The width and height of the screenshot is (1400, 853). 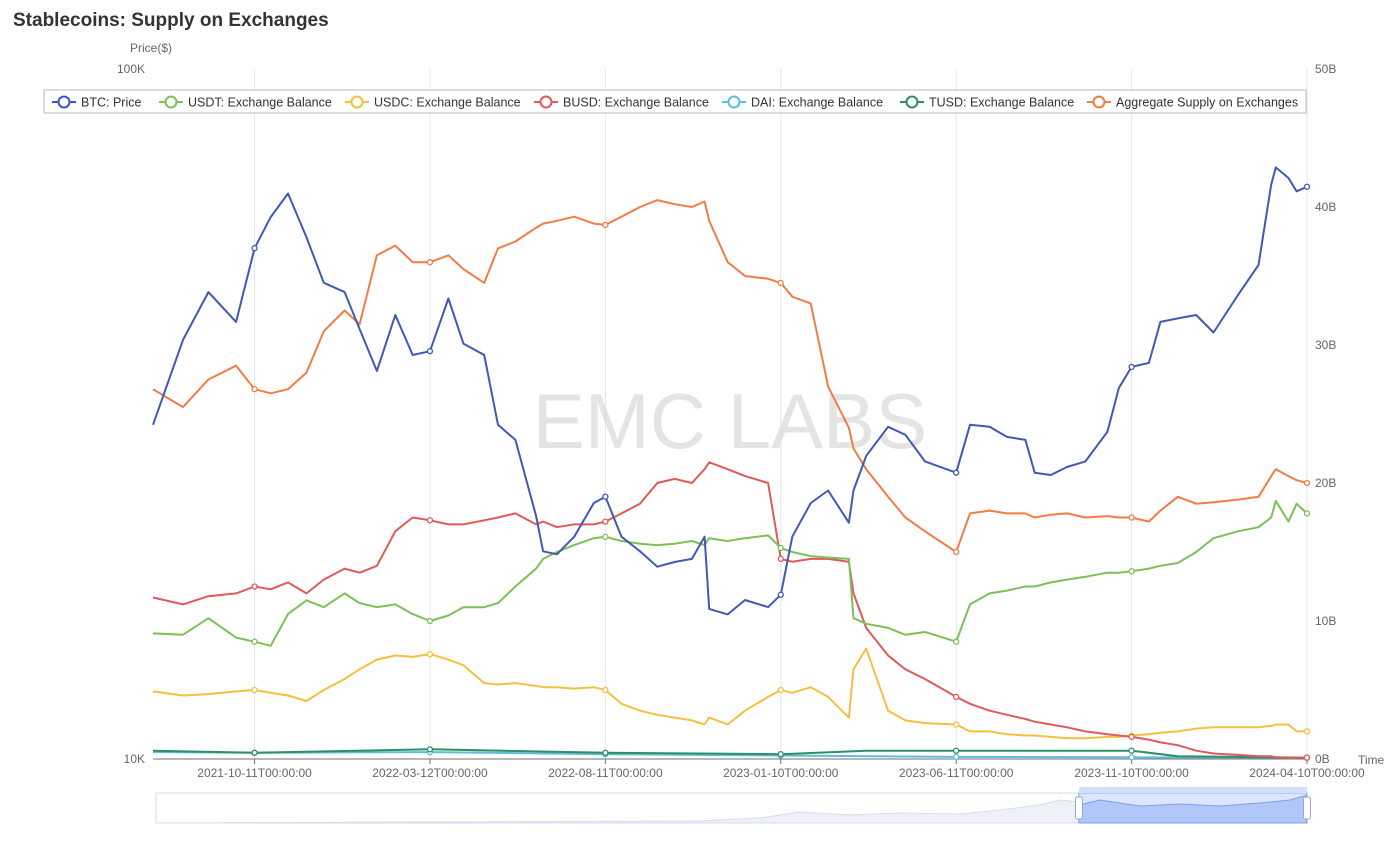 What do you see at coordinates (260, 103) in the screenshot?
I see `legend-label: USDT: Exchange Balance` at bounding box center [260, 103].